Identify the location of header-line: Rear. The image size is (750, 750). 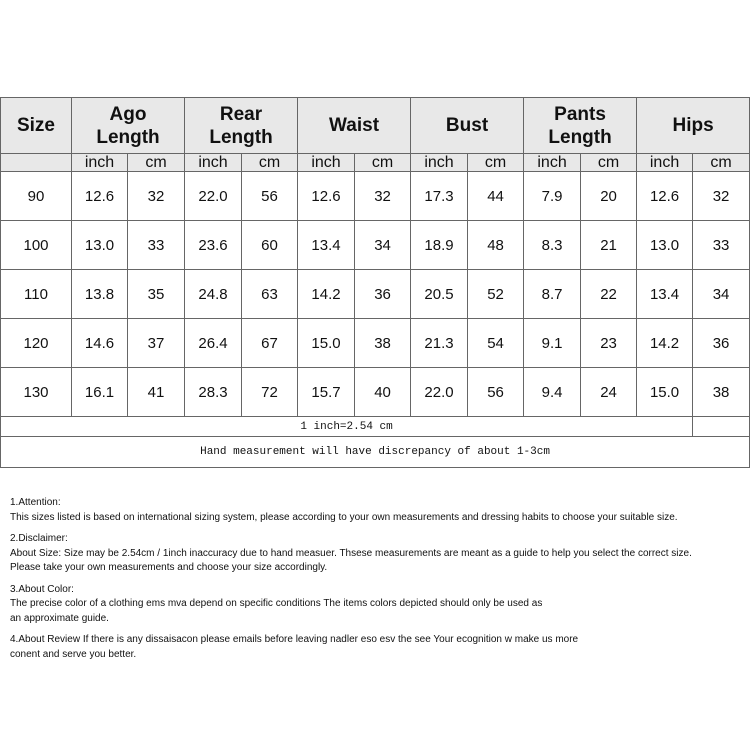
(241, 114).